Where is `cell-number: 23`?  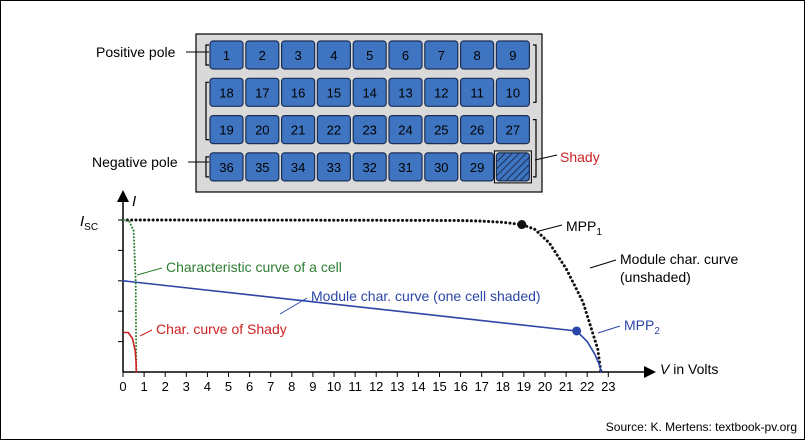
cell-number: 23 is located at coordinates (369, 130).